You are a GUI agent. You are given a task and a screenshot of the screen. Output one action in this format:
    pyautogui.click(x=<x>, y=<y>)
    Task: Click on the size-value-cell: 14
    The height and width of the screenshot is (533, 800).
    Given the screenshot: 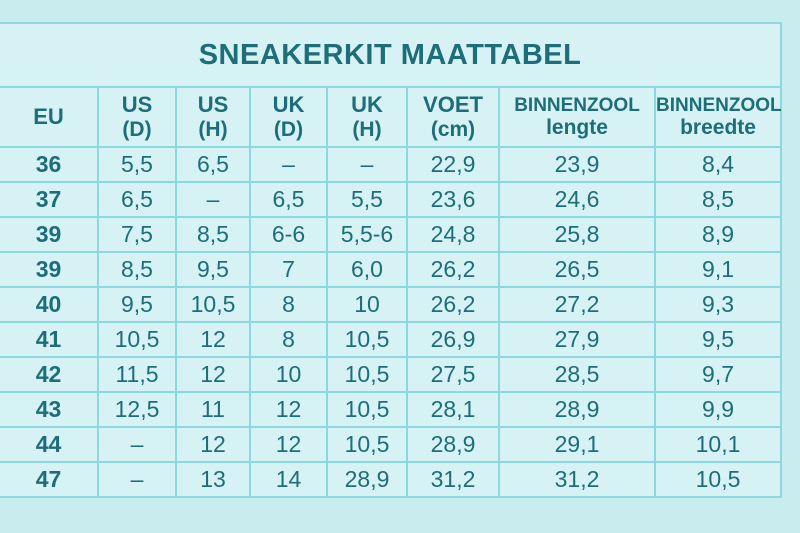 What is the action you would take?
    pyautogui.click(x=288, y=479)
    